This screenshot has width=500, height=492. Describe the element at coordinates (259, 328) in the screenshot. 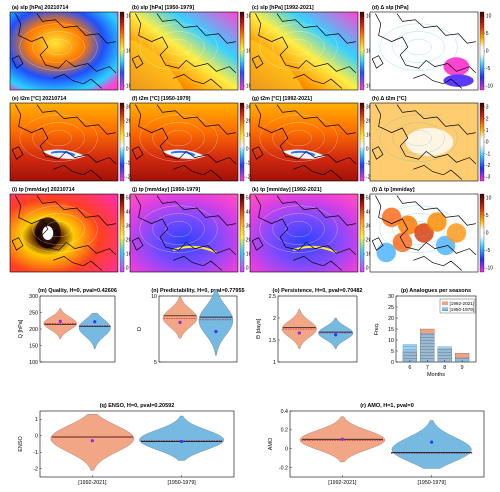

I see `y-axis-label: Θ [days]` at that location.